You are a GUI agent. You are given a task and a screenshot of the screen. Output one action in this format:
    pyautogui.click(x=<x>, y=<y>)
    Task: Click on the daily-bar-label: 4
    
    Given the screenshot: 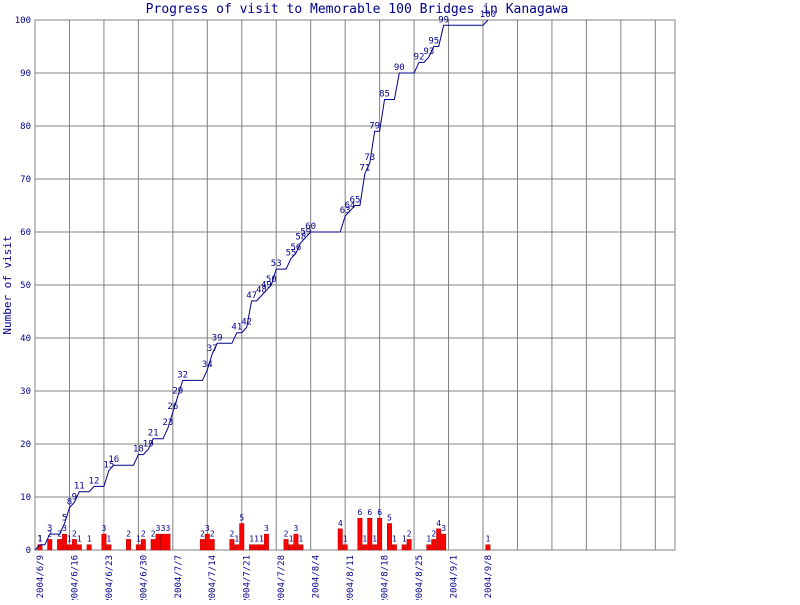 What is the action you would take?
    pyautogui.click(x=438, y=523)
    